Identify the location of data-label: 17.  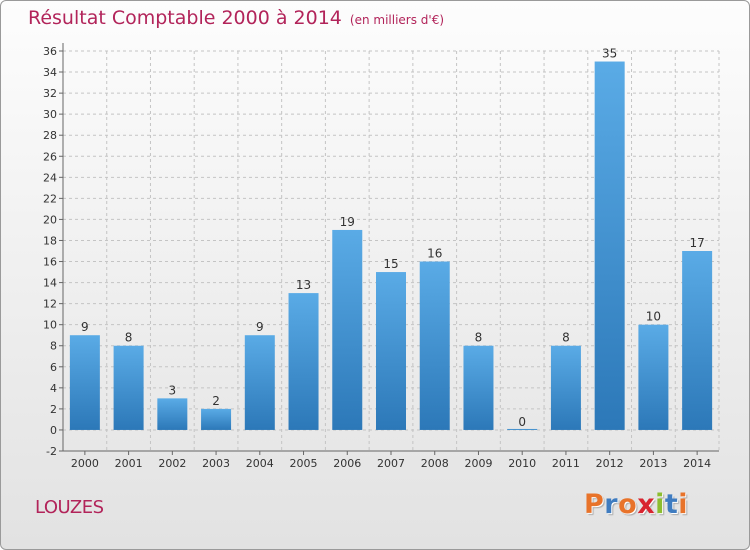
(696, 243).